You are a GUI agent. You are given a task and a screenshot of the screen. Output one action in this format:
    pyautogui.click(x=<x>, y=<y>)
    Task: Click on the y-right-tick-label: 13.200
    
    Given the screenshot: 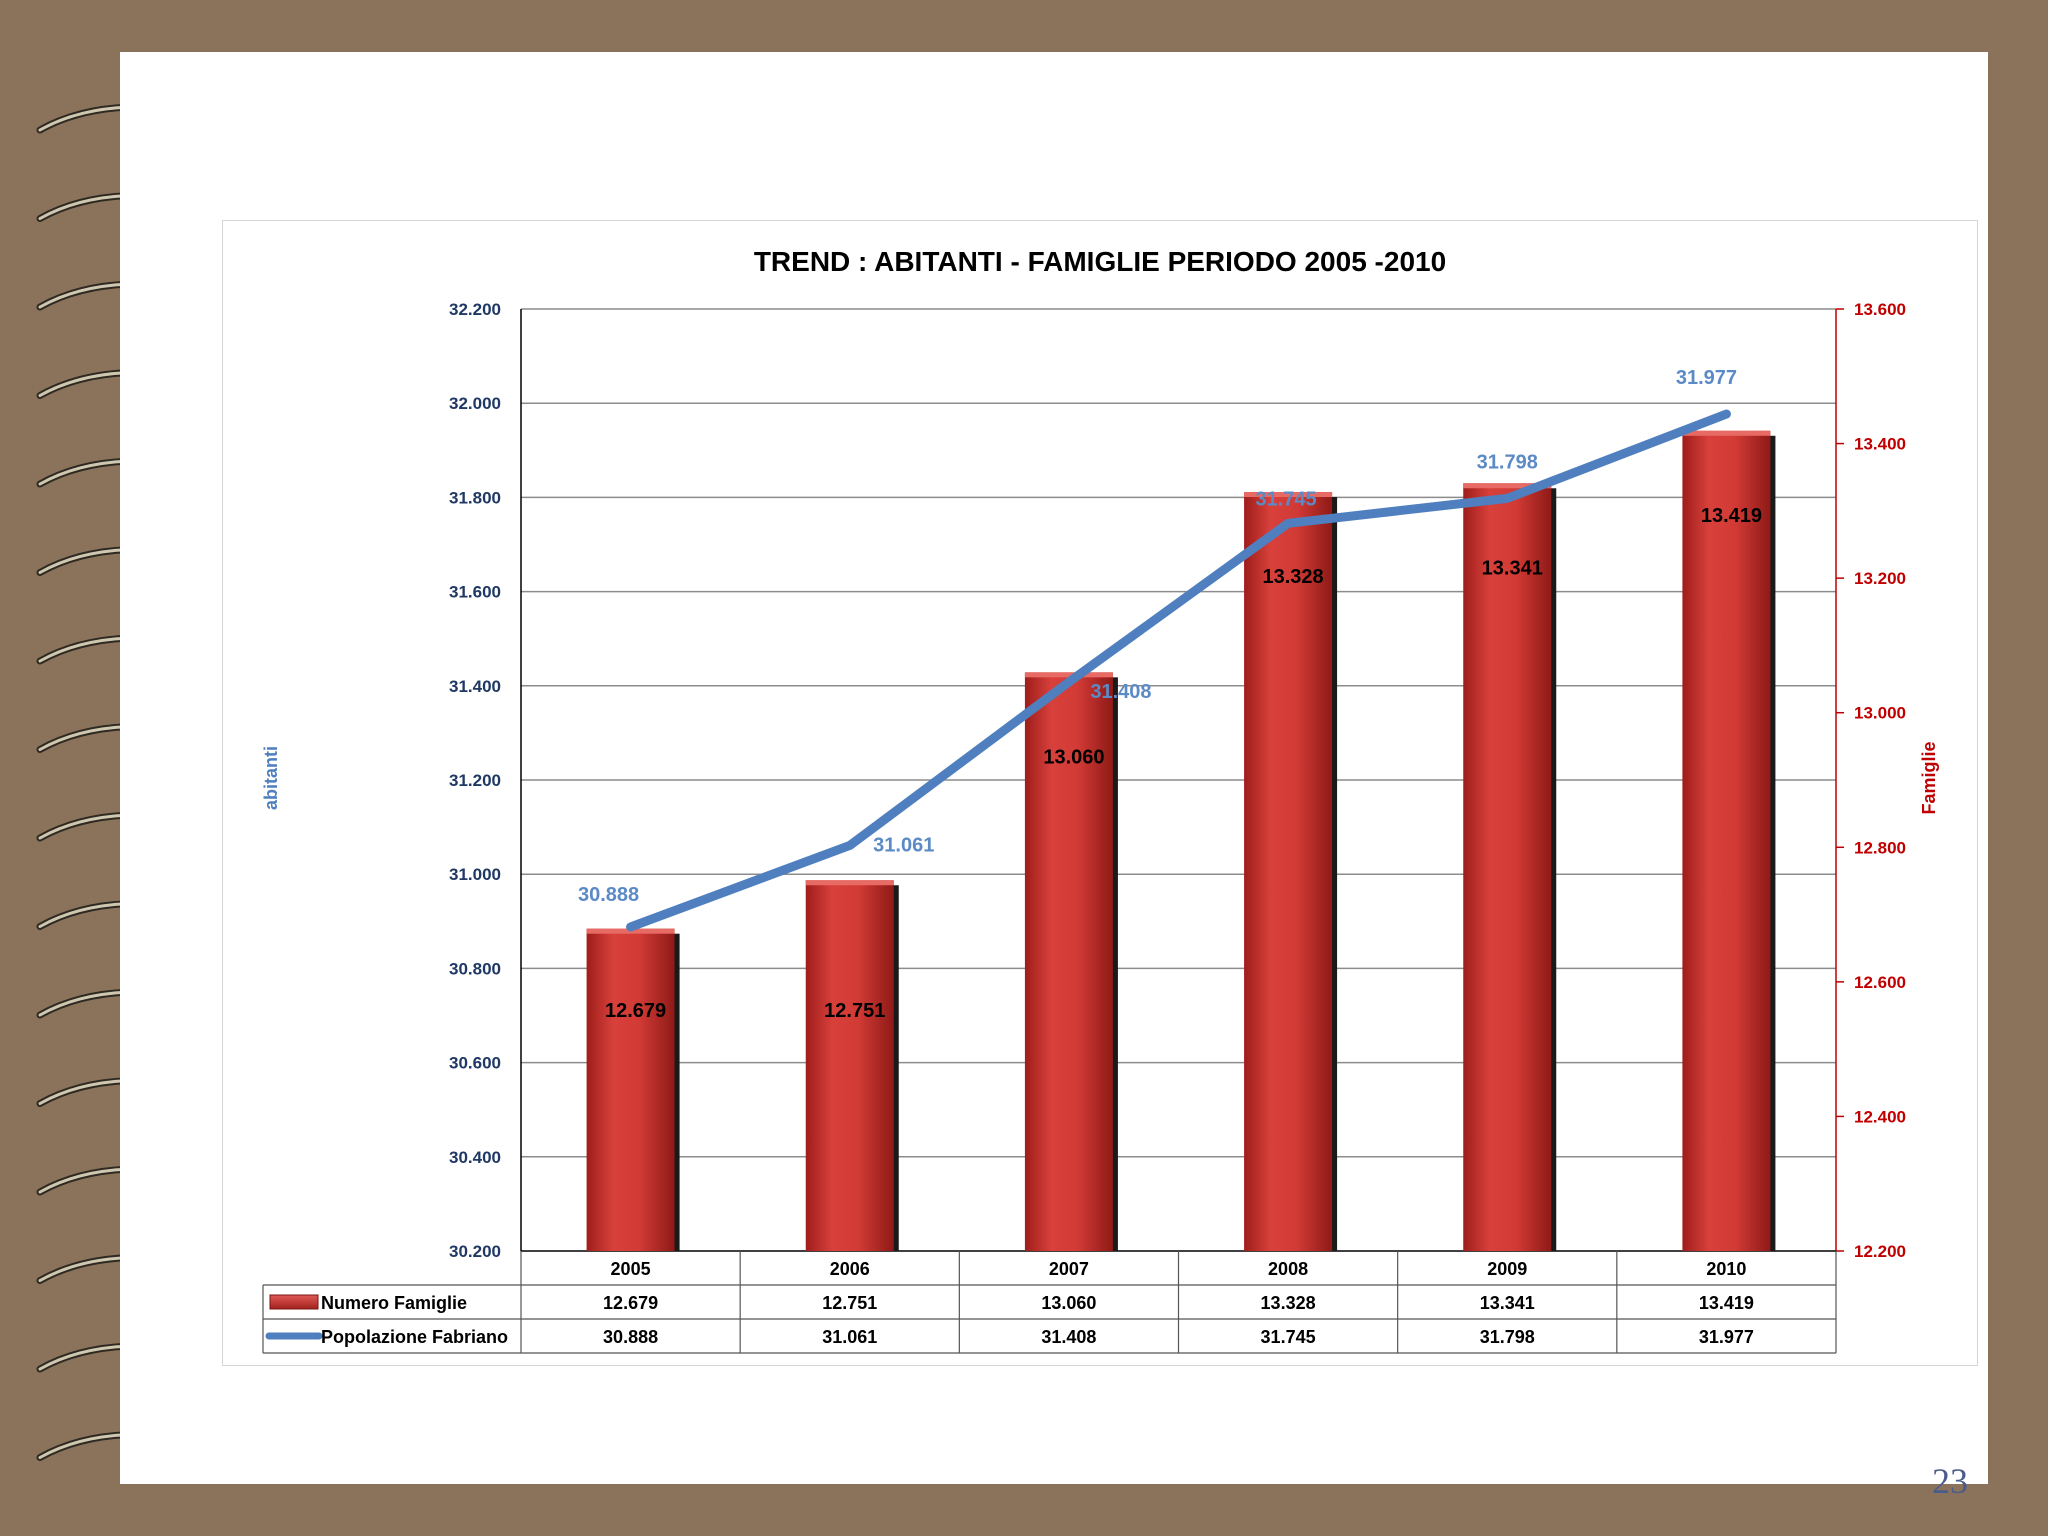 What is the action you would take?
    pyautogui.click(x=1880, y=578)
    